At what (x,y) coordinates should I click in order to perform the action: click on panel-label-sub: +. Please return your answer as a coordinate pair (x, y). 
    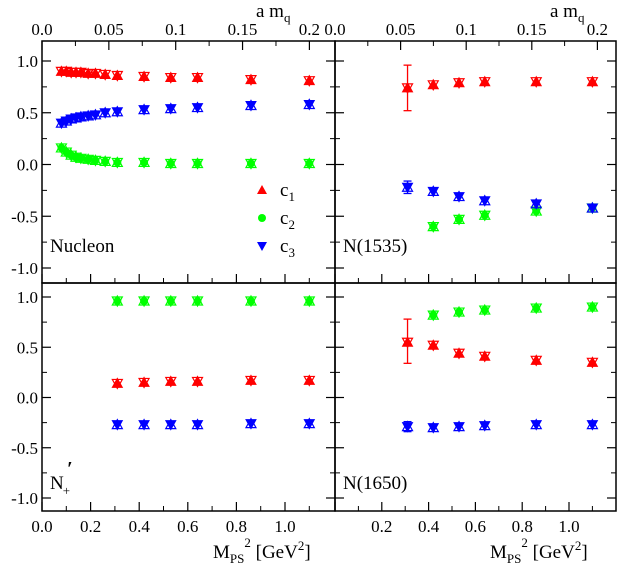
    Looking at the image, I should click on (66, 490).